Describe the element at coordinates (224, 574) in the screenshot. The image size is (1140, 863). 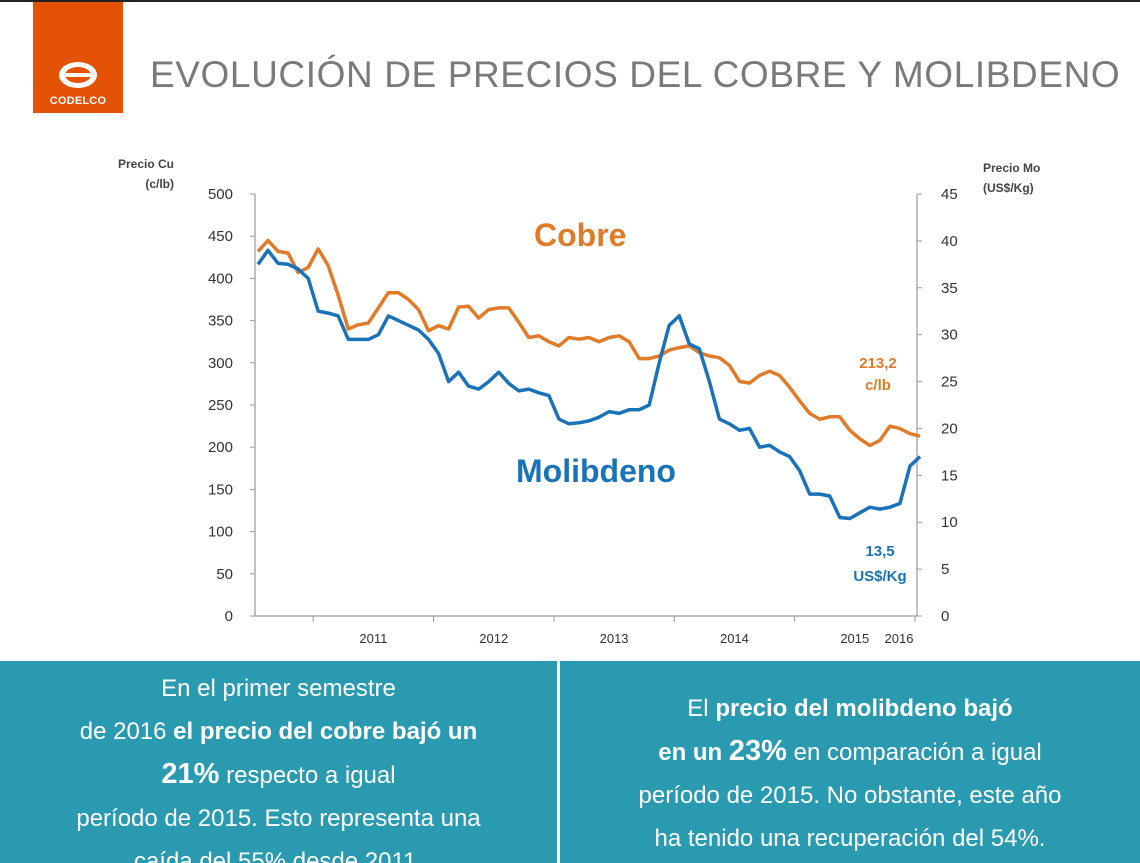
I see `y-left-tick-label: 50` at that location.